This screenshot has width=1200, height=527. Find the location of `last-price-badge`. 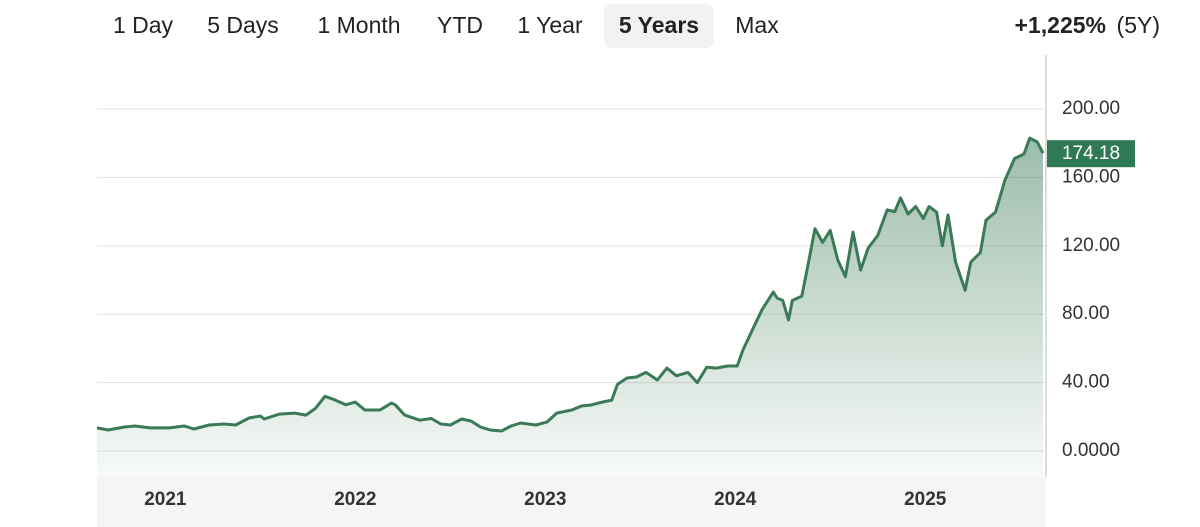

last-price-badge is located at coordinates (1091, 154).